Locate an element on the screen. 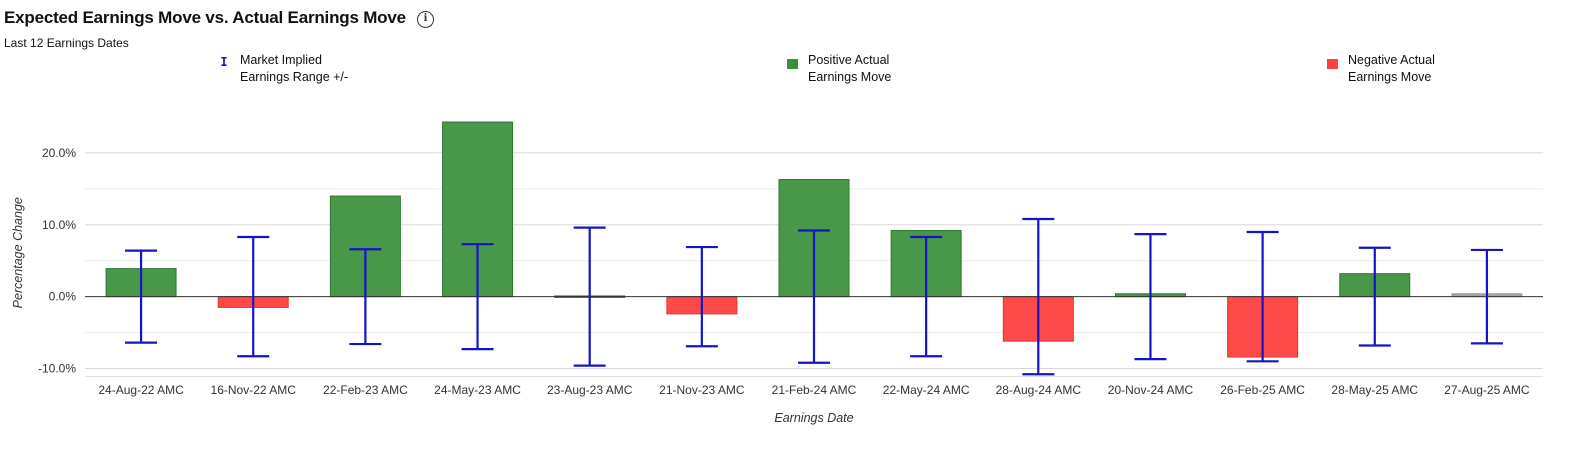  legend-label-range: Market Implied Earnings Range +/- is located at coordinates (294, 68).